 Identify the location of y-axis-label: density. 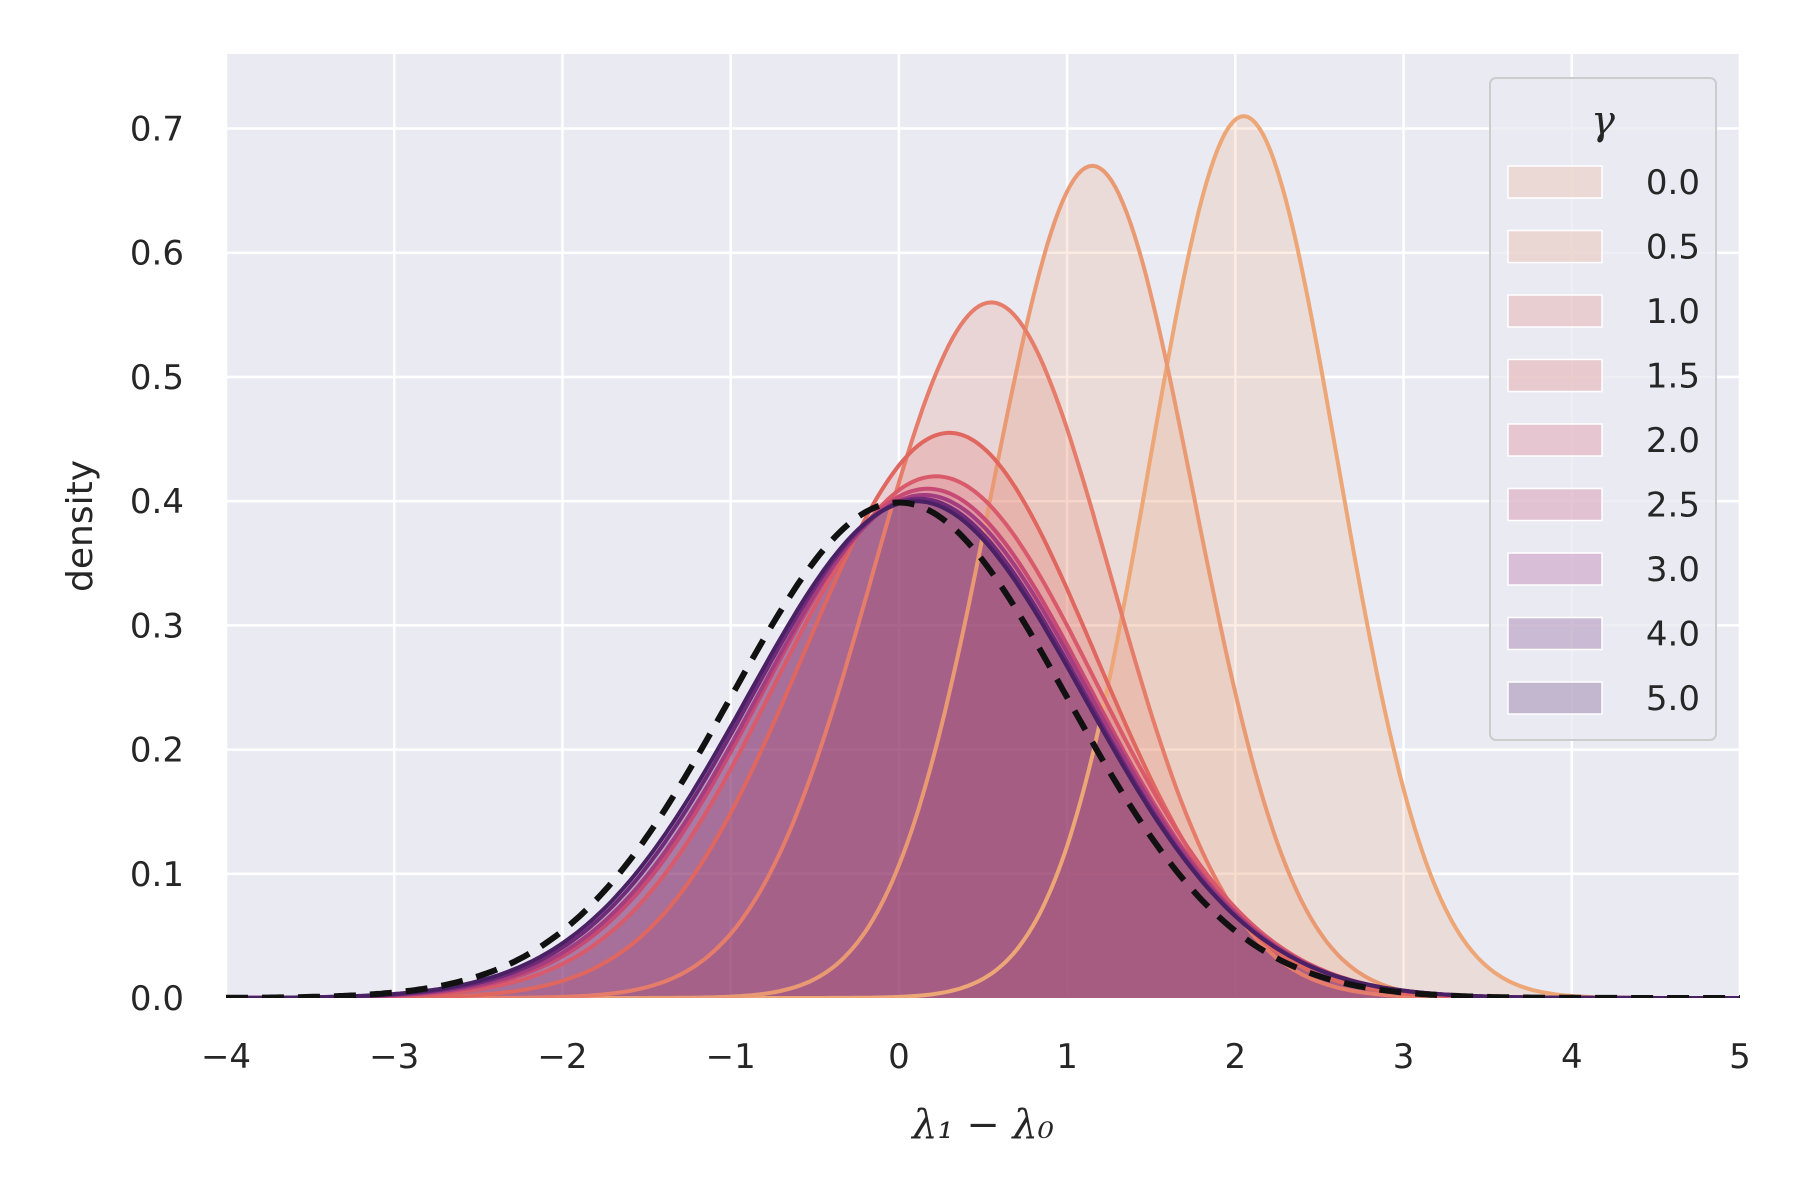
(80, 526).